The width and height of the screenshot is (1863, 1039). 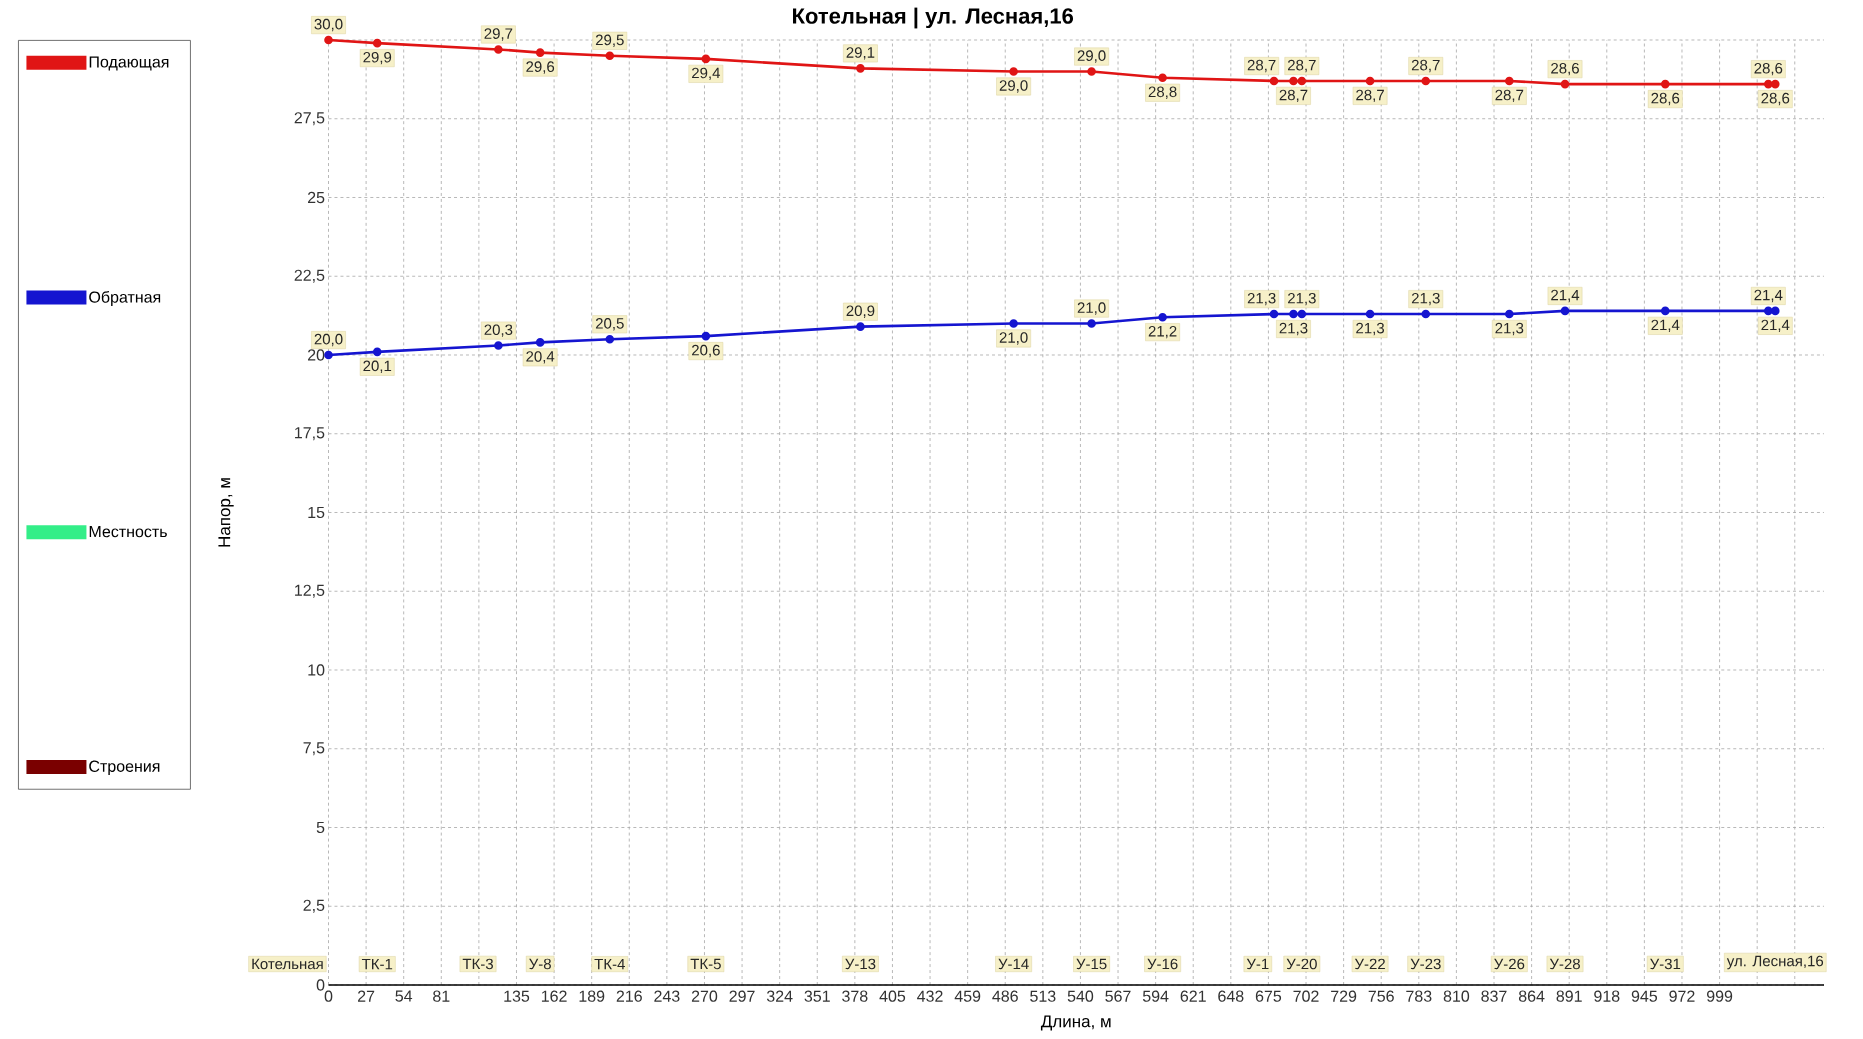 What do you see at coordinates (705, 964) in the screenshot?
I see `annotation: ТК-5` at bounding box center [705, 964].